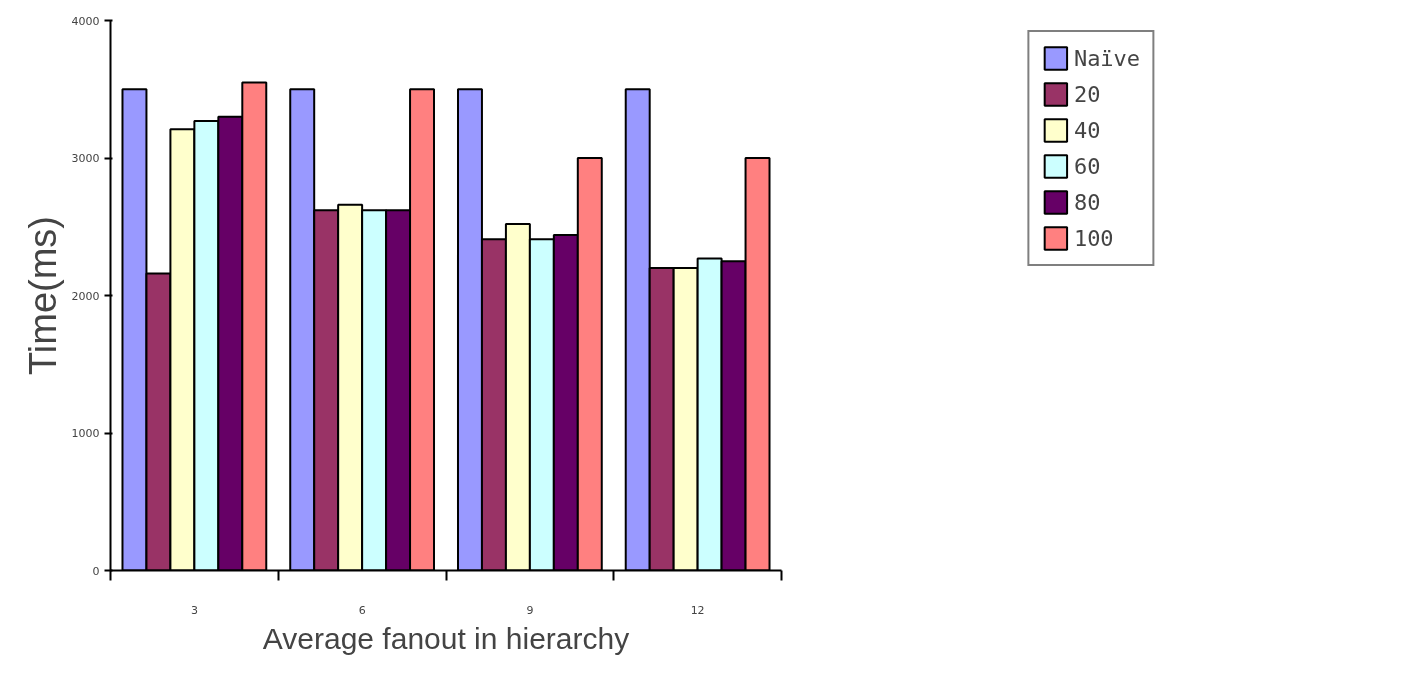  I want to click on x-tick-label: 12, so click(697, 610).